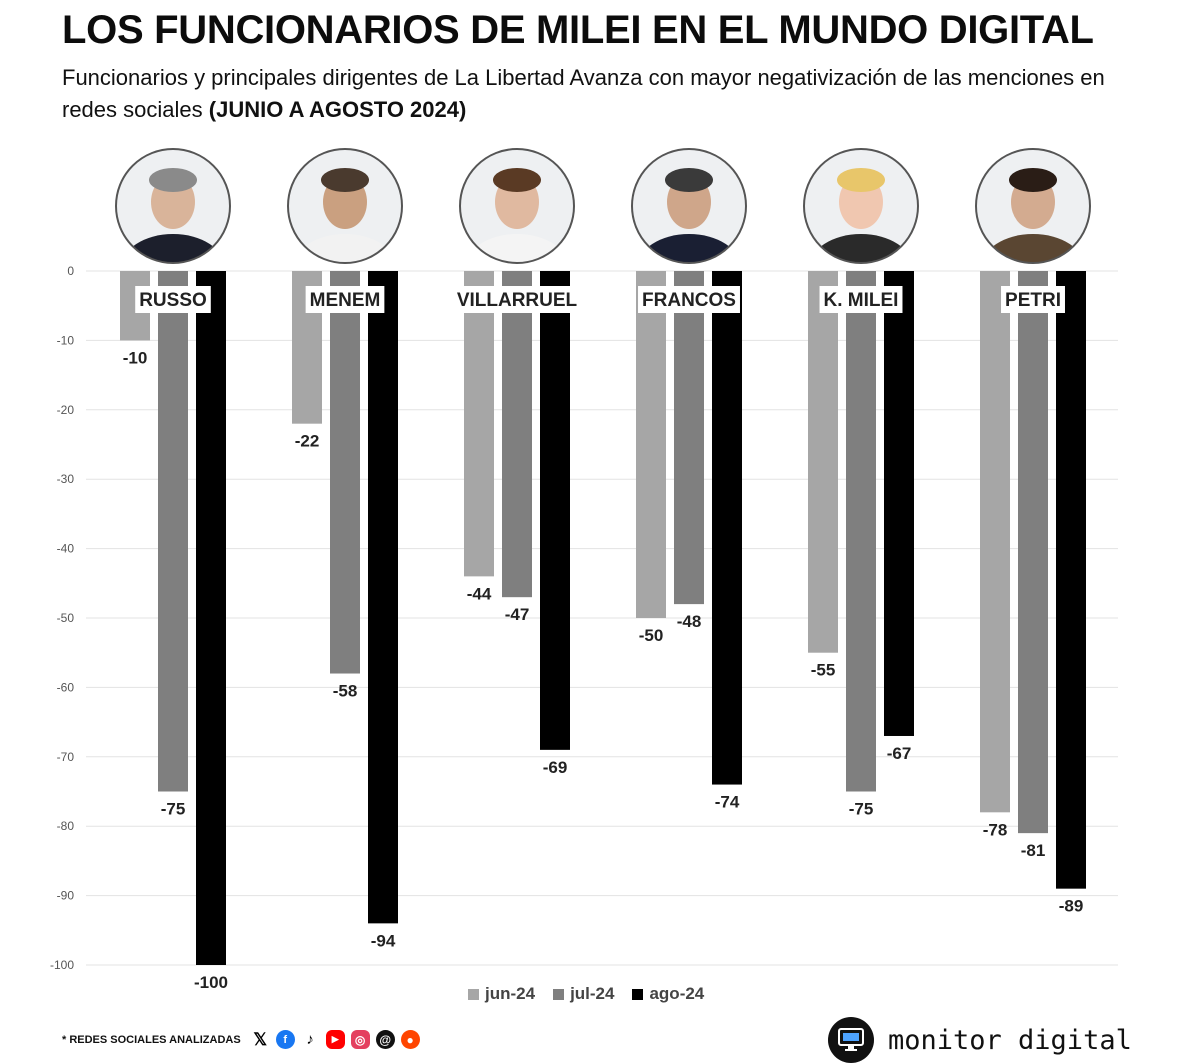  I want to click on data-label: -10, so click(135, 357).